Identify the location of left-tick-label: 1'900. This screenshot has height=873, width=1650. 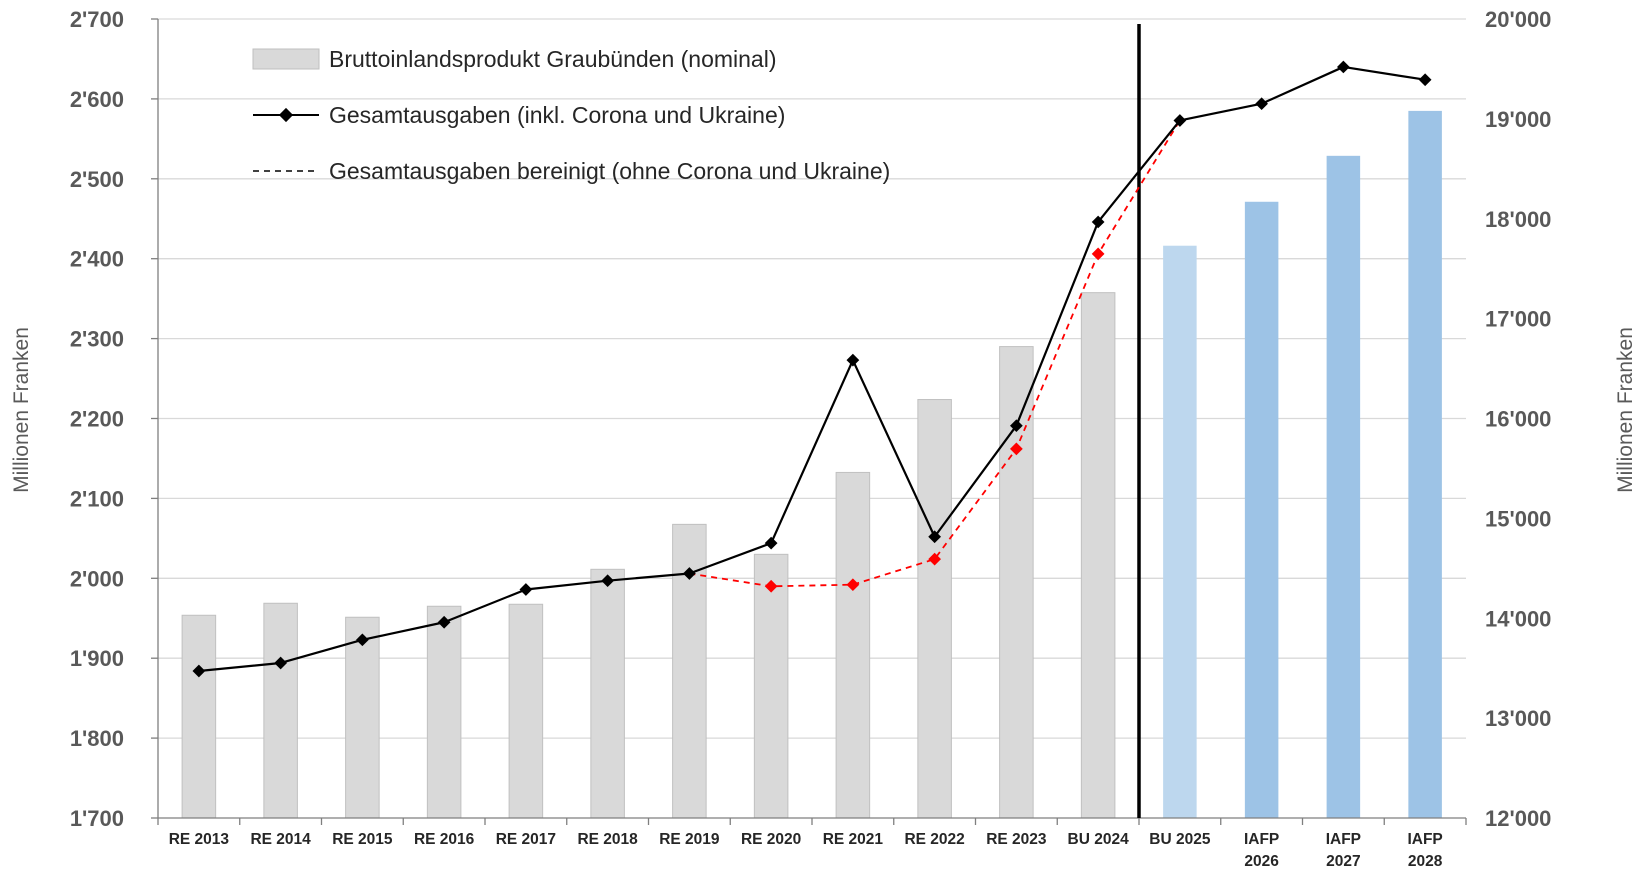
(97, 658).